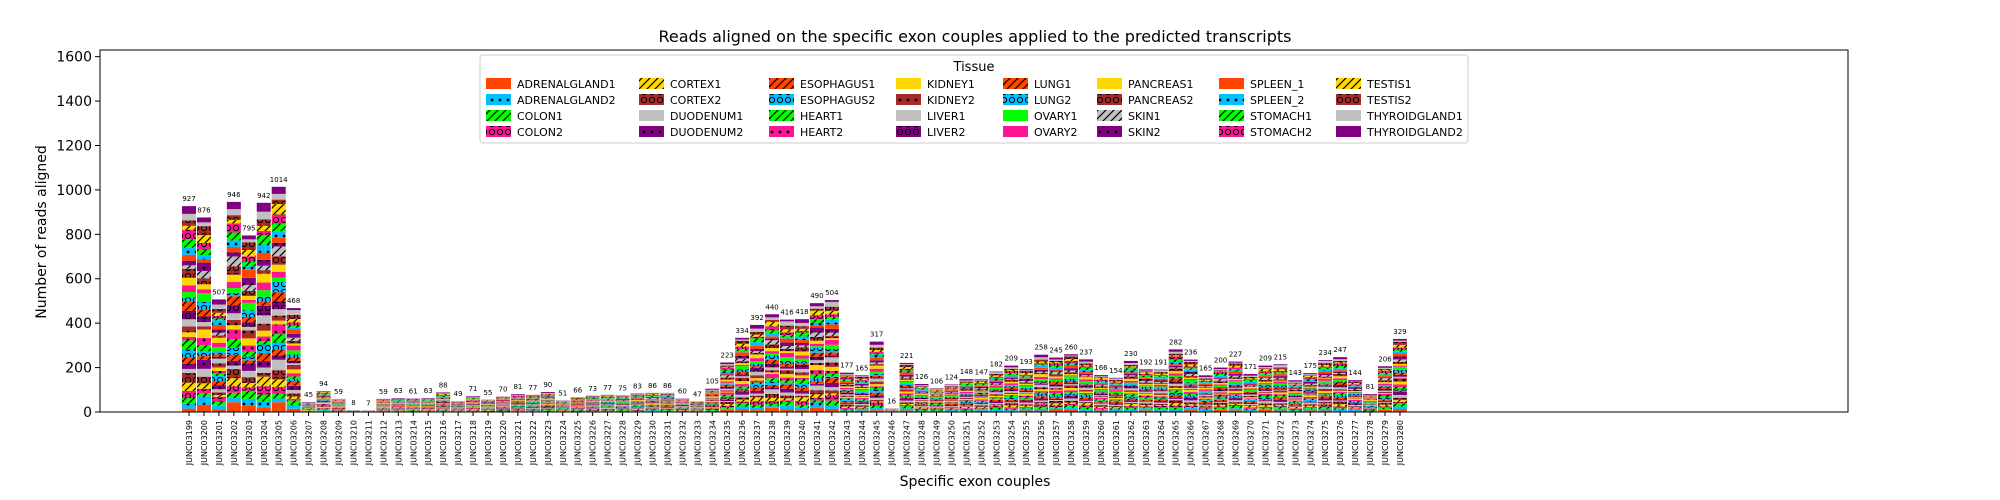  What do you see at coordinates (293, 301) in the screenshot?
I see `bar-total-label: 468` at bounding box center [293, 301].